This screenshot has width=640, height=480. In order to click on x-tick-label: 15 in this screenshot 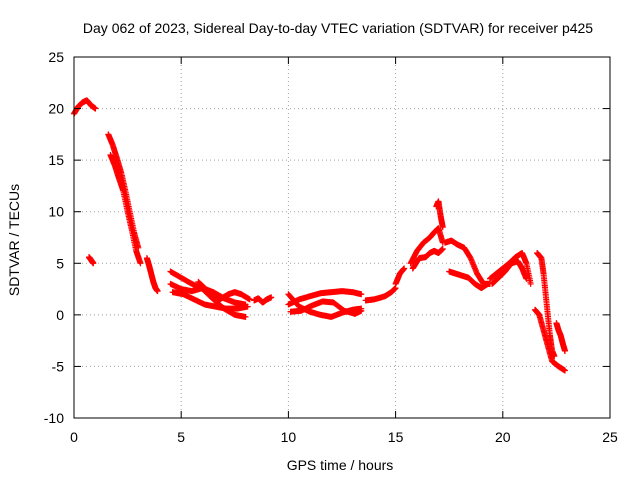, I will do `click(396, 437)`.